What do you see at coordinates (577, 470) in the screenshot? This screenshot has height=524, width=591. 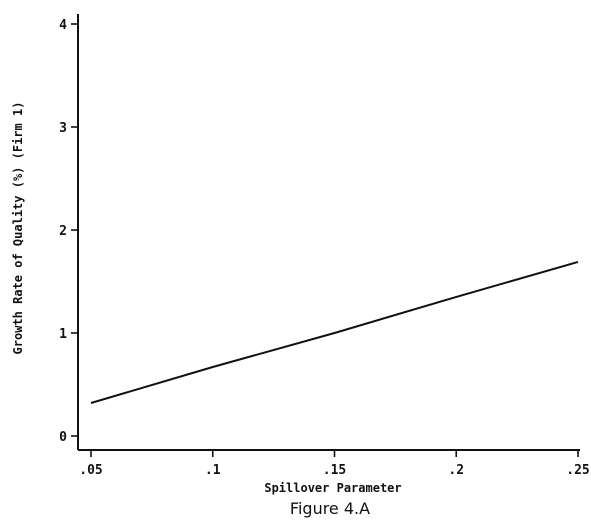 I see `x-tick-label: .25` at bounding box center [577, 470].